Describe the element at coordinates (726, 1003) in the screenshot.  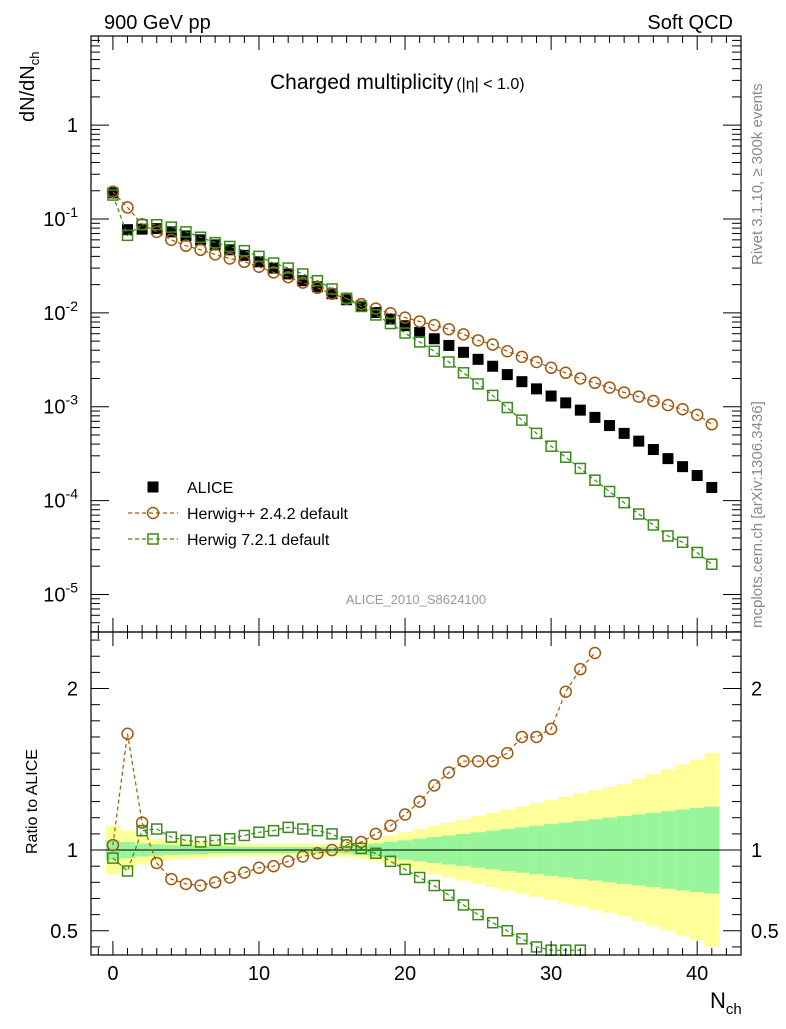
I see `x-axis-label: Nch` at that location.